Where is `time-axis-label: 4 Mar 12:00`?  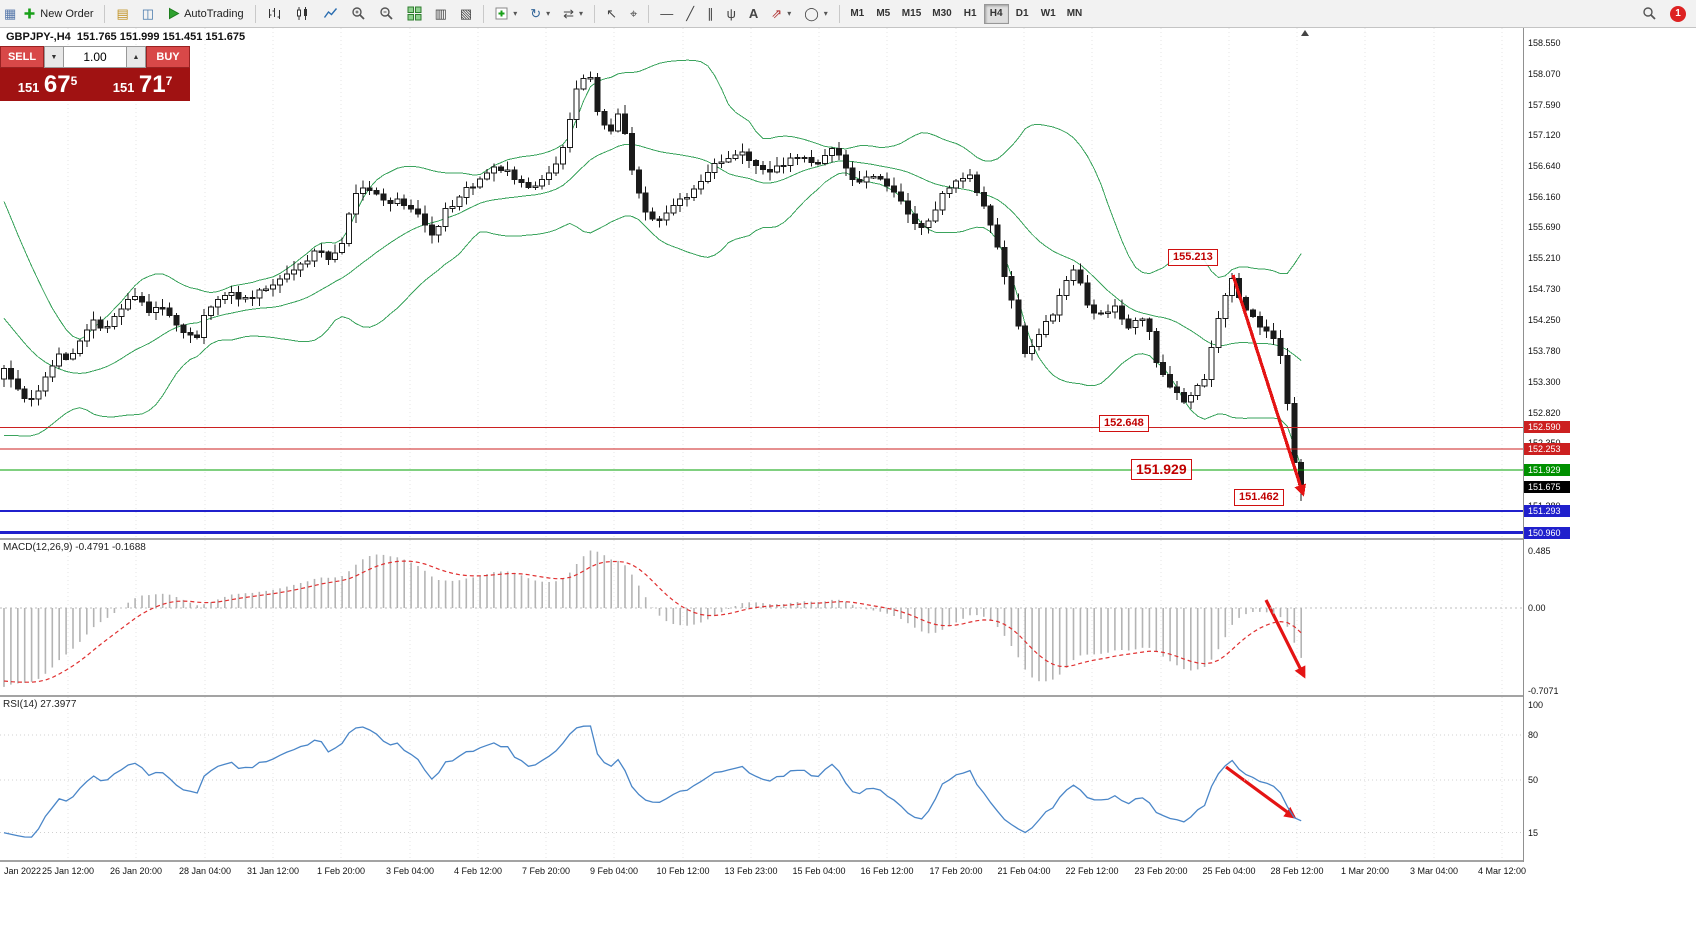 time-axis-label: 4 Mar 12:00 is located at coordinates (1502, 871).